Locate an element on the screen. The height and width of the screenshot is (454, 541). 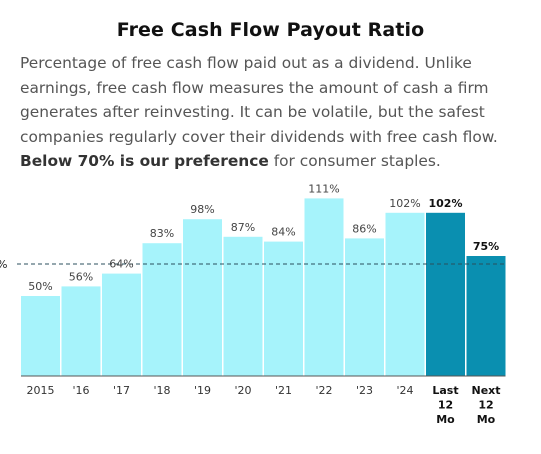
x-tick-label-line: '23 is located at coordinates (364, 390).